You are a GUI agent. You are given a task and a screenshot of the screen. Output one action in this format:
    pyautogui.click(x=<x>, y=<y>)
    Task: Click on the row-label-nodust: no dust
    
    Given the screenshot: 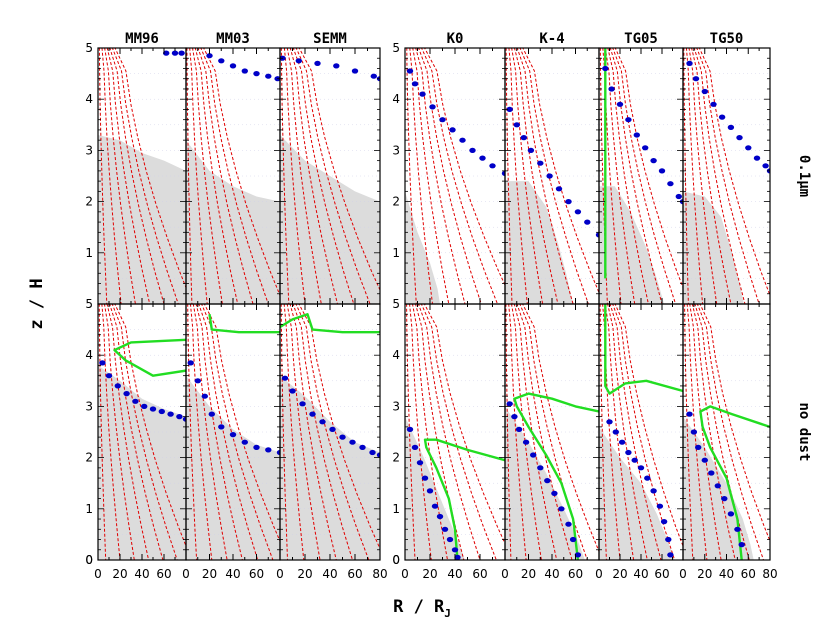 What is the action you would take?
    pyautogui.click(x=804, y=431)
    